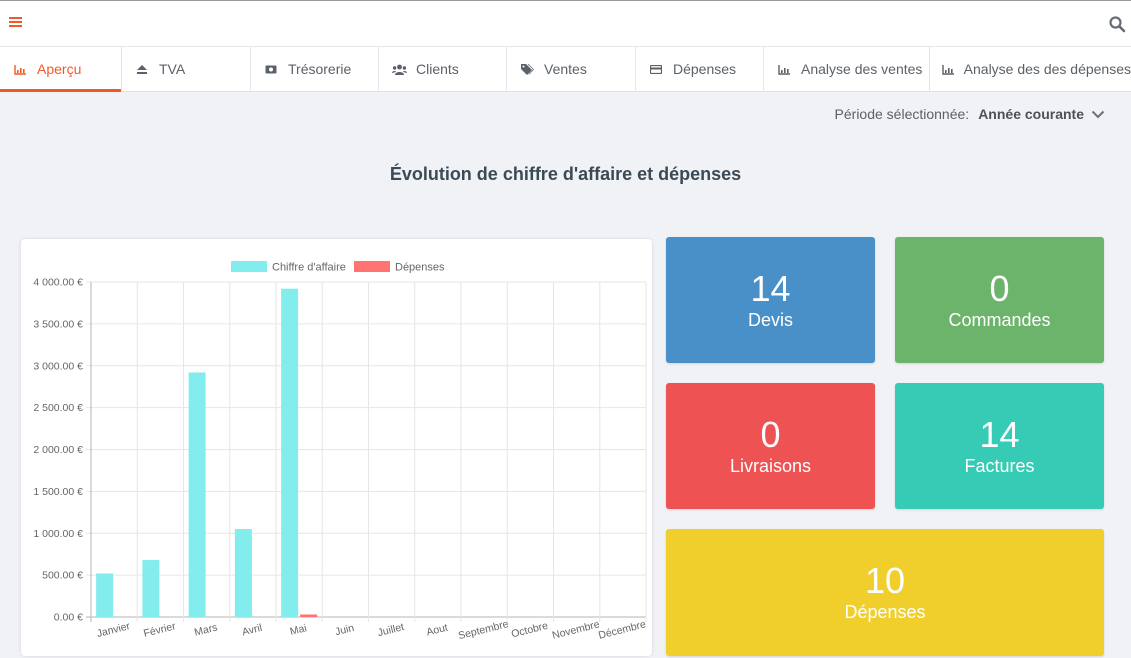  I want to click on tab-analyse-depenses: Analyse des des dépenses, so click(1030, 69).